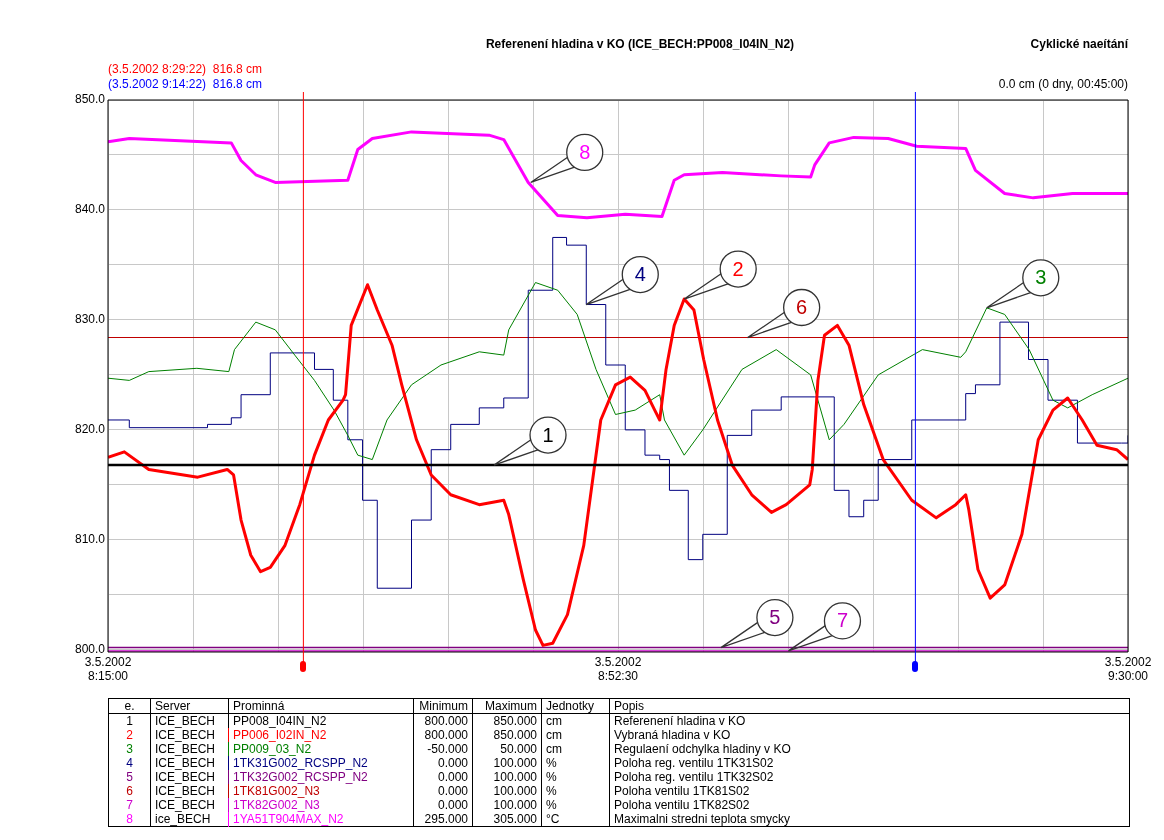  Describe the element at coordinates (272, 749) in the screenshot. I see `legend-label: PP009_03_N2` at that location.